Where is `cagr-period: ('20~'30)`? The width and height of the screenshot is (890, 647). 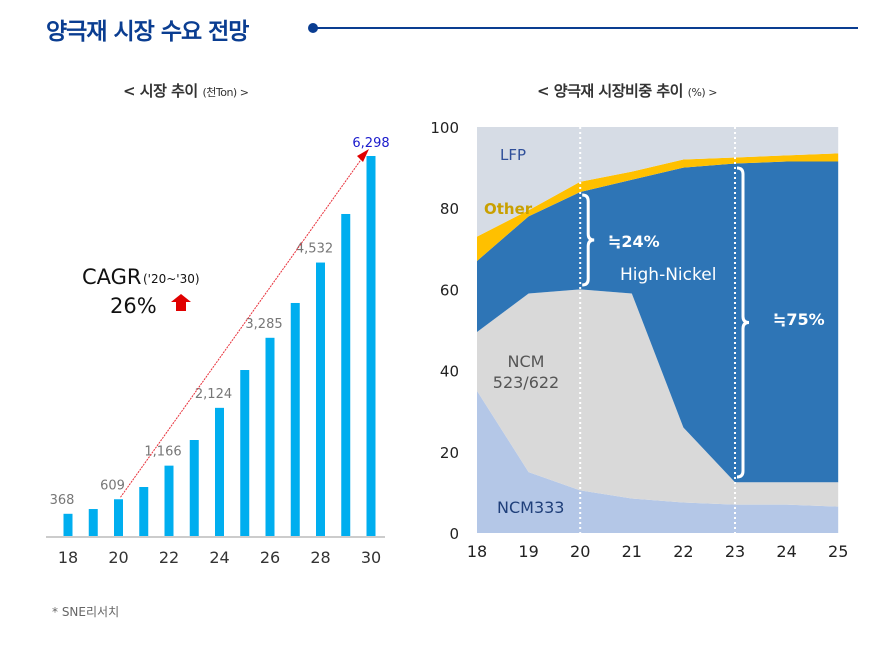
cagr-period: ('20~'30) is located at coordinates (171, 279).